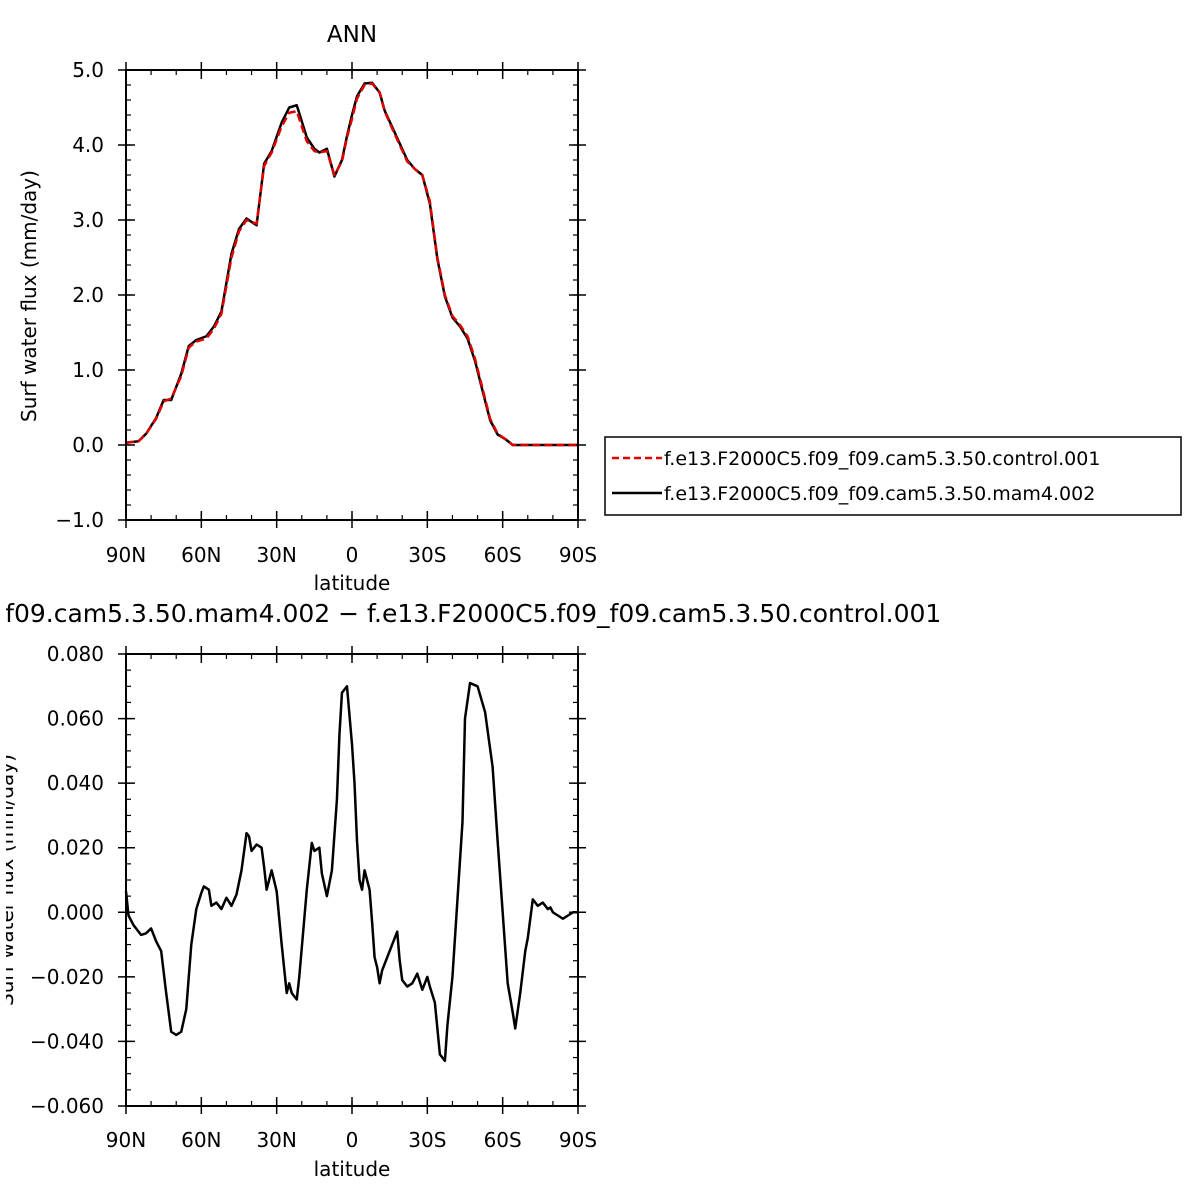 The image size is (1199, 1197). I want to click on y-tick-label: 1.0, so click(88, 370).